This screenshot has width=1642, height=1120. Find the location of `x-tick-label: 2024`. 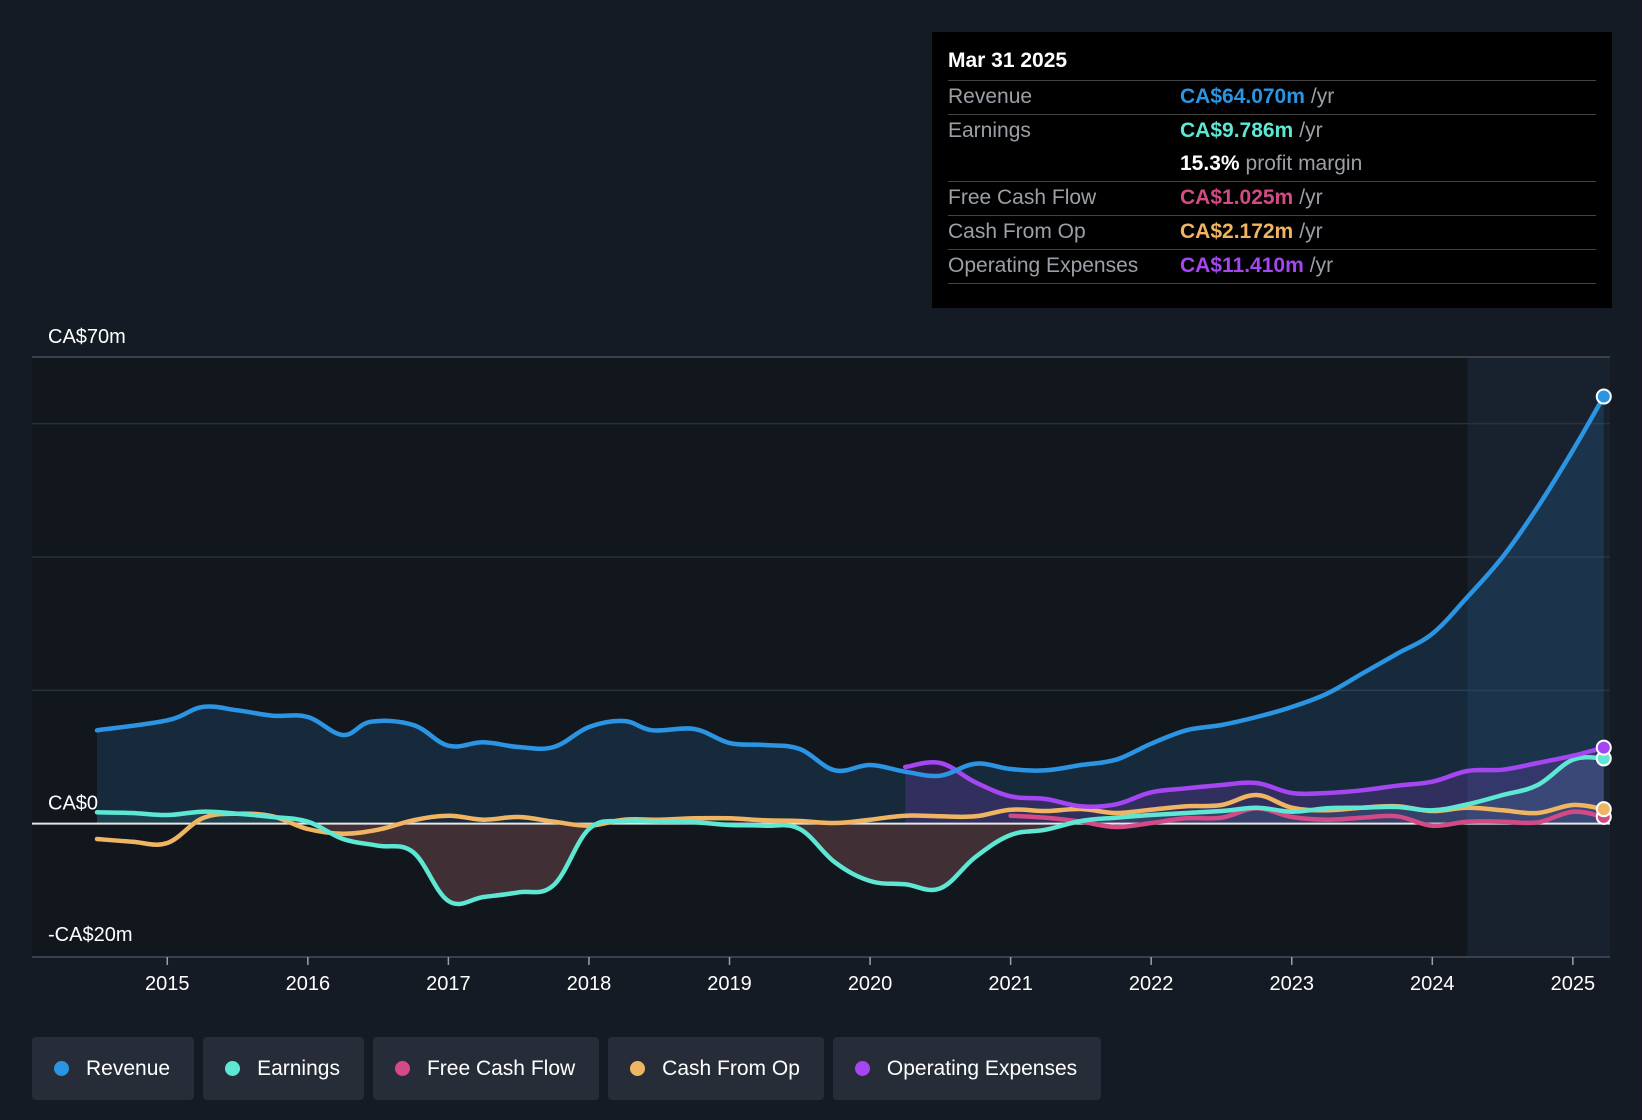

x-tick-label: 2024 is located at coordinates (1432, 984).